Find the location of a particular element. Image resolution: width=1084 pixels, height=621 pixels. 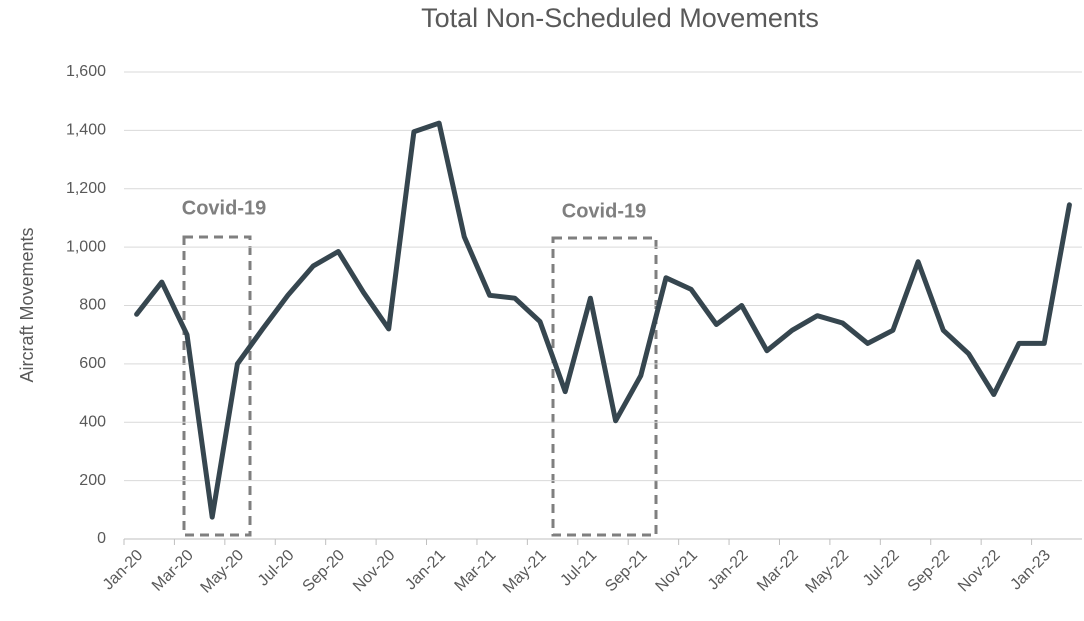

x-tick-label: Sep-20 is located at coordinates (324, 571).